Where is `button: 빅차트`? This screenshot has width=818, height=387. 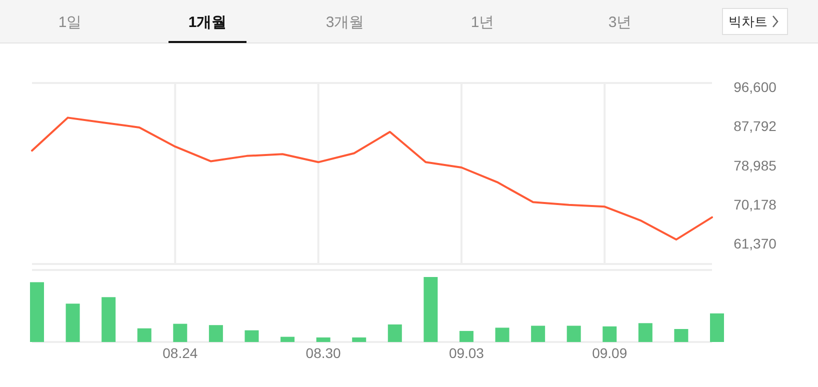
button: 빅차트 is located at coordinates (755, 21).